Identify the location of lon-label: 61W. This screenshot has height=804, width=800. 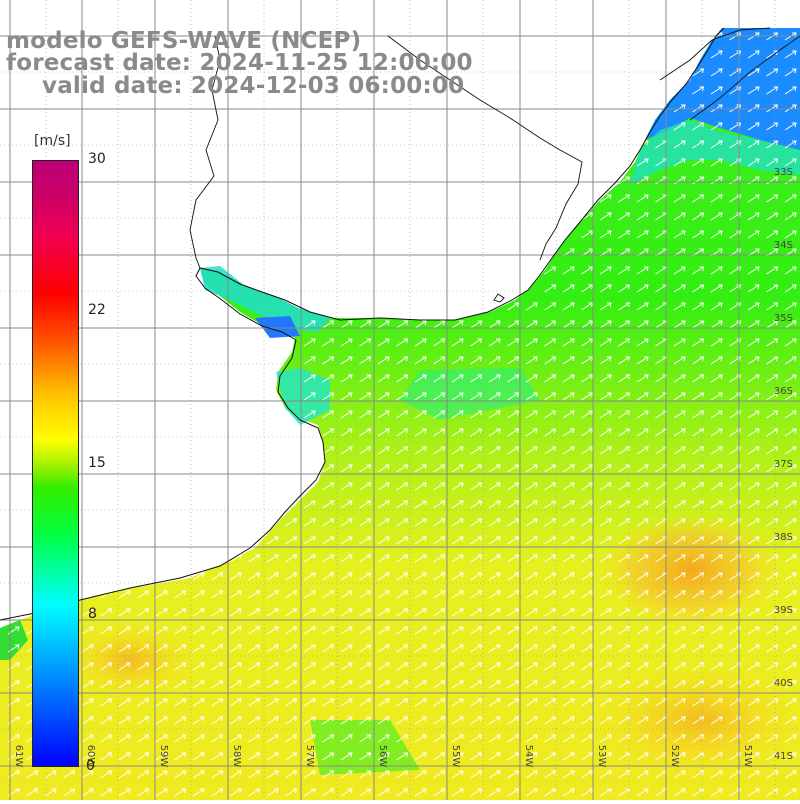
(18, 756).